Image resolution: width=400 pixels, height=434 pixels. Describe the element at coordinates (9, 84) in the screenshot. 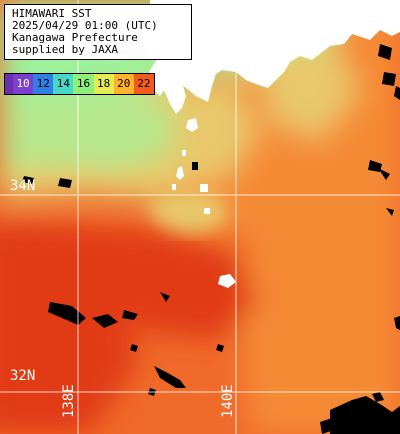

I see `legend-color-lead` at that location.